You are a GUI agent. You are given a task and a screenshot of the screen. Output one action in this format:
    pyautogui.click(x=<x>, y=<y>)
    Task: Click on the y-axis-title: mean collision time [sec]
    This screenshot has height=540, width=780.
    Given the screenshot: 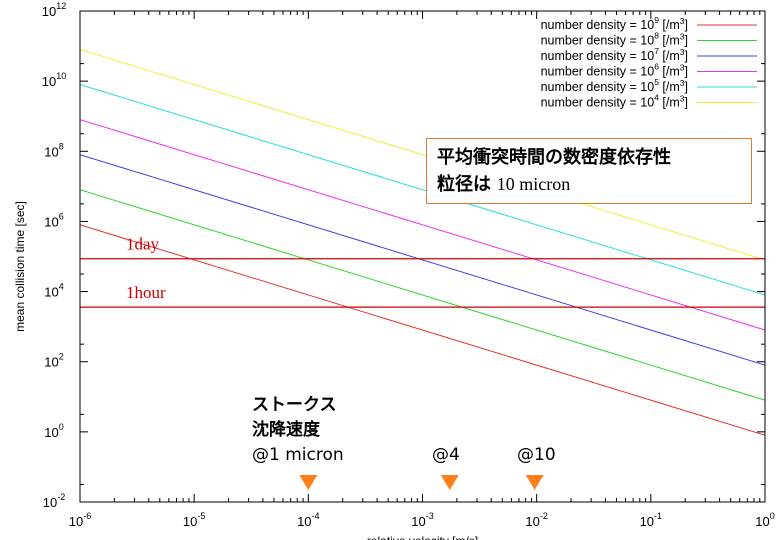 What is the action you would take?
    pyautogui.click(x=20, y=266)
    